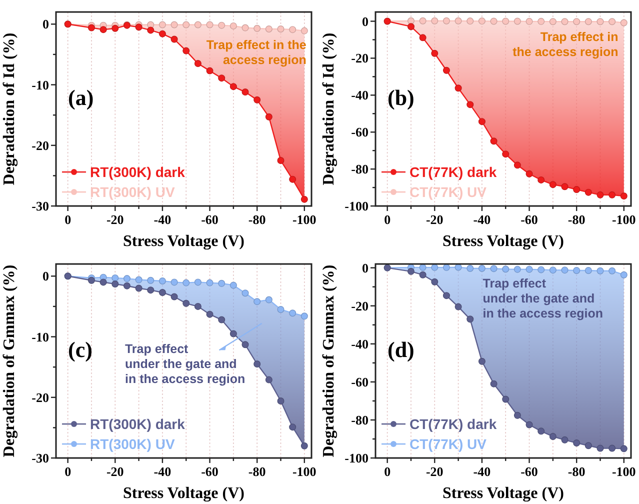 The height and width of the screenshot is (504, 639). I want to click on legend-label: CT(77K) UV, so click(449, 192).